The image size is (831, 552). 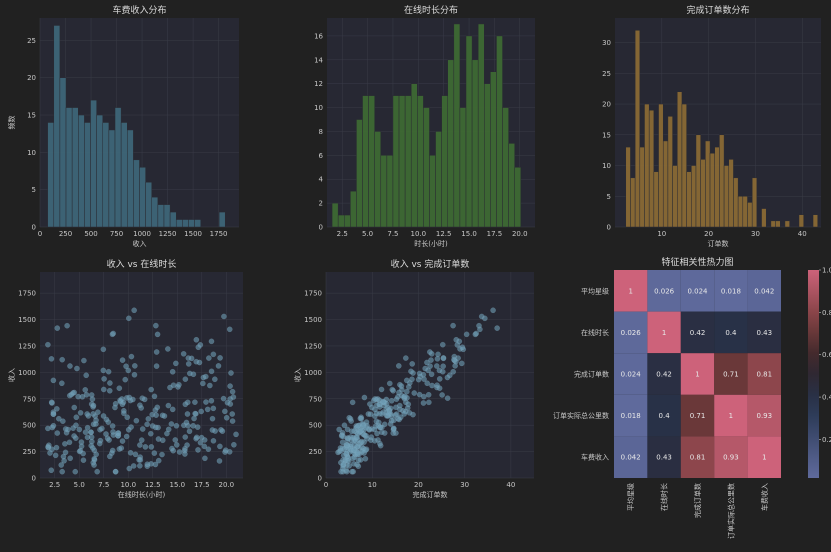 I want to click on x-tick-label: 17.5, so click(x=495, y=234).